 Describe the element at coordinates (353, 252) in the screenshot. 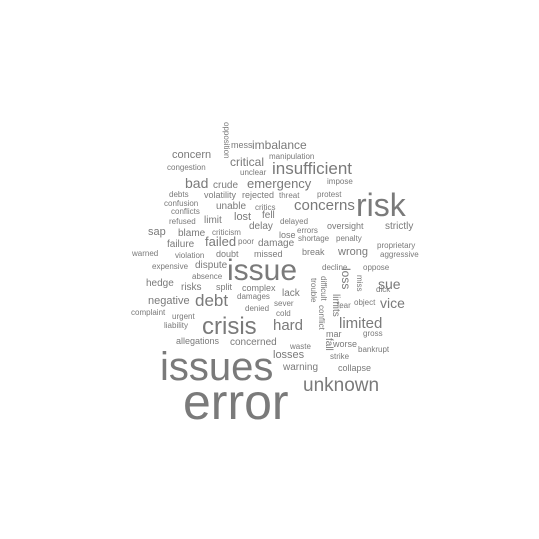

I see `word-wrong: wrong` at that location.